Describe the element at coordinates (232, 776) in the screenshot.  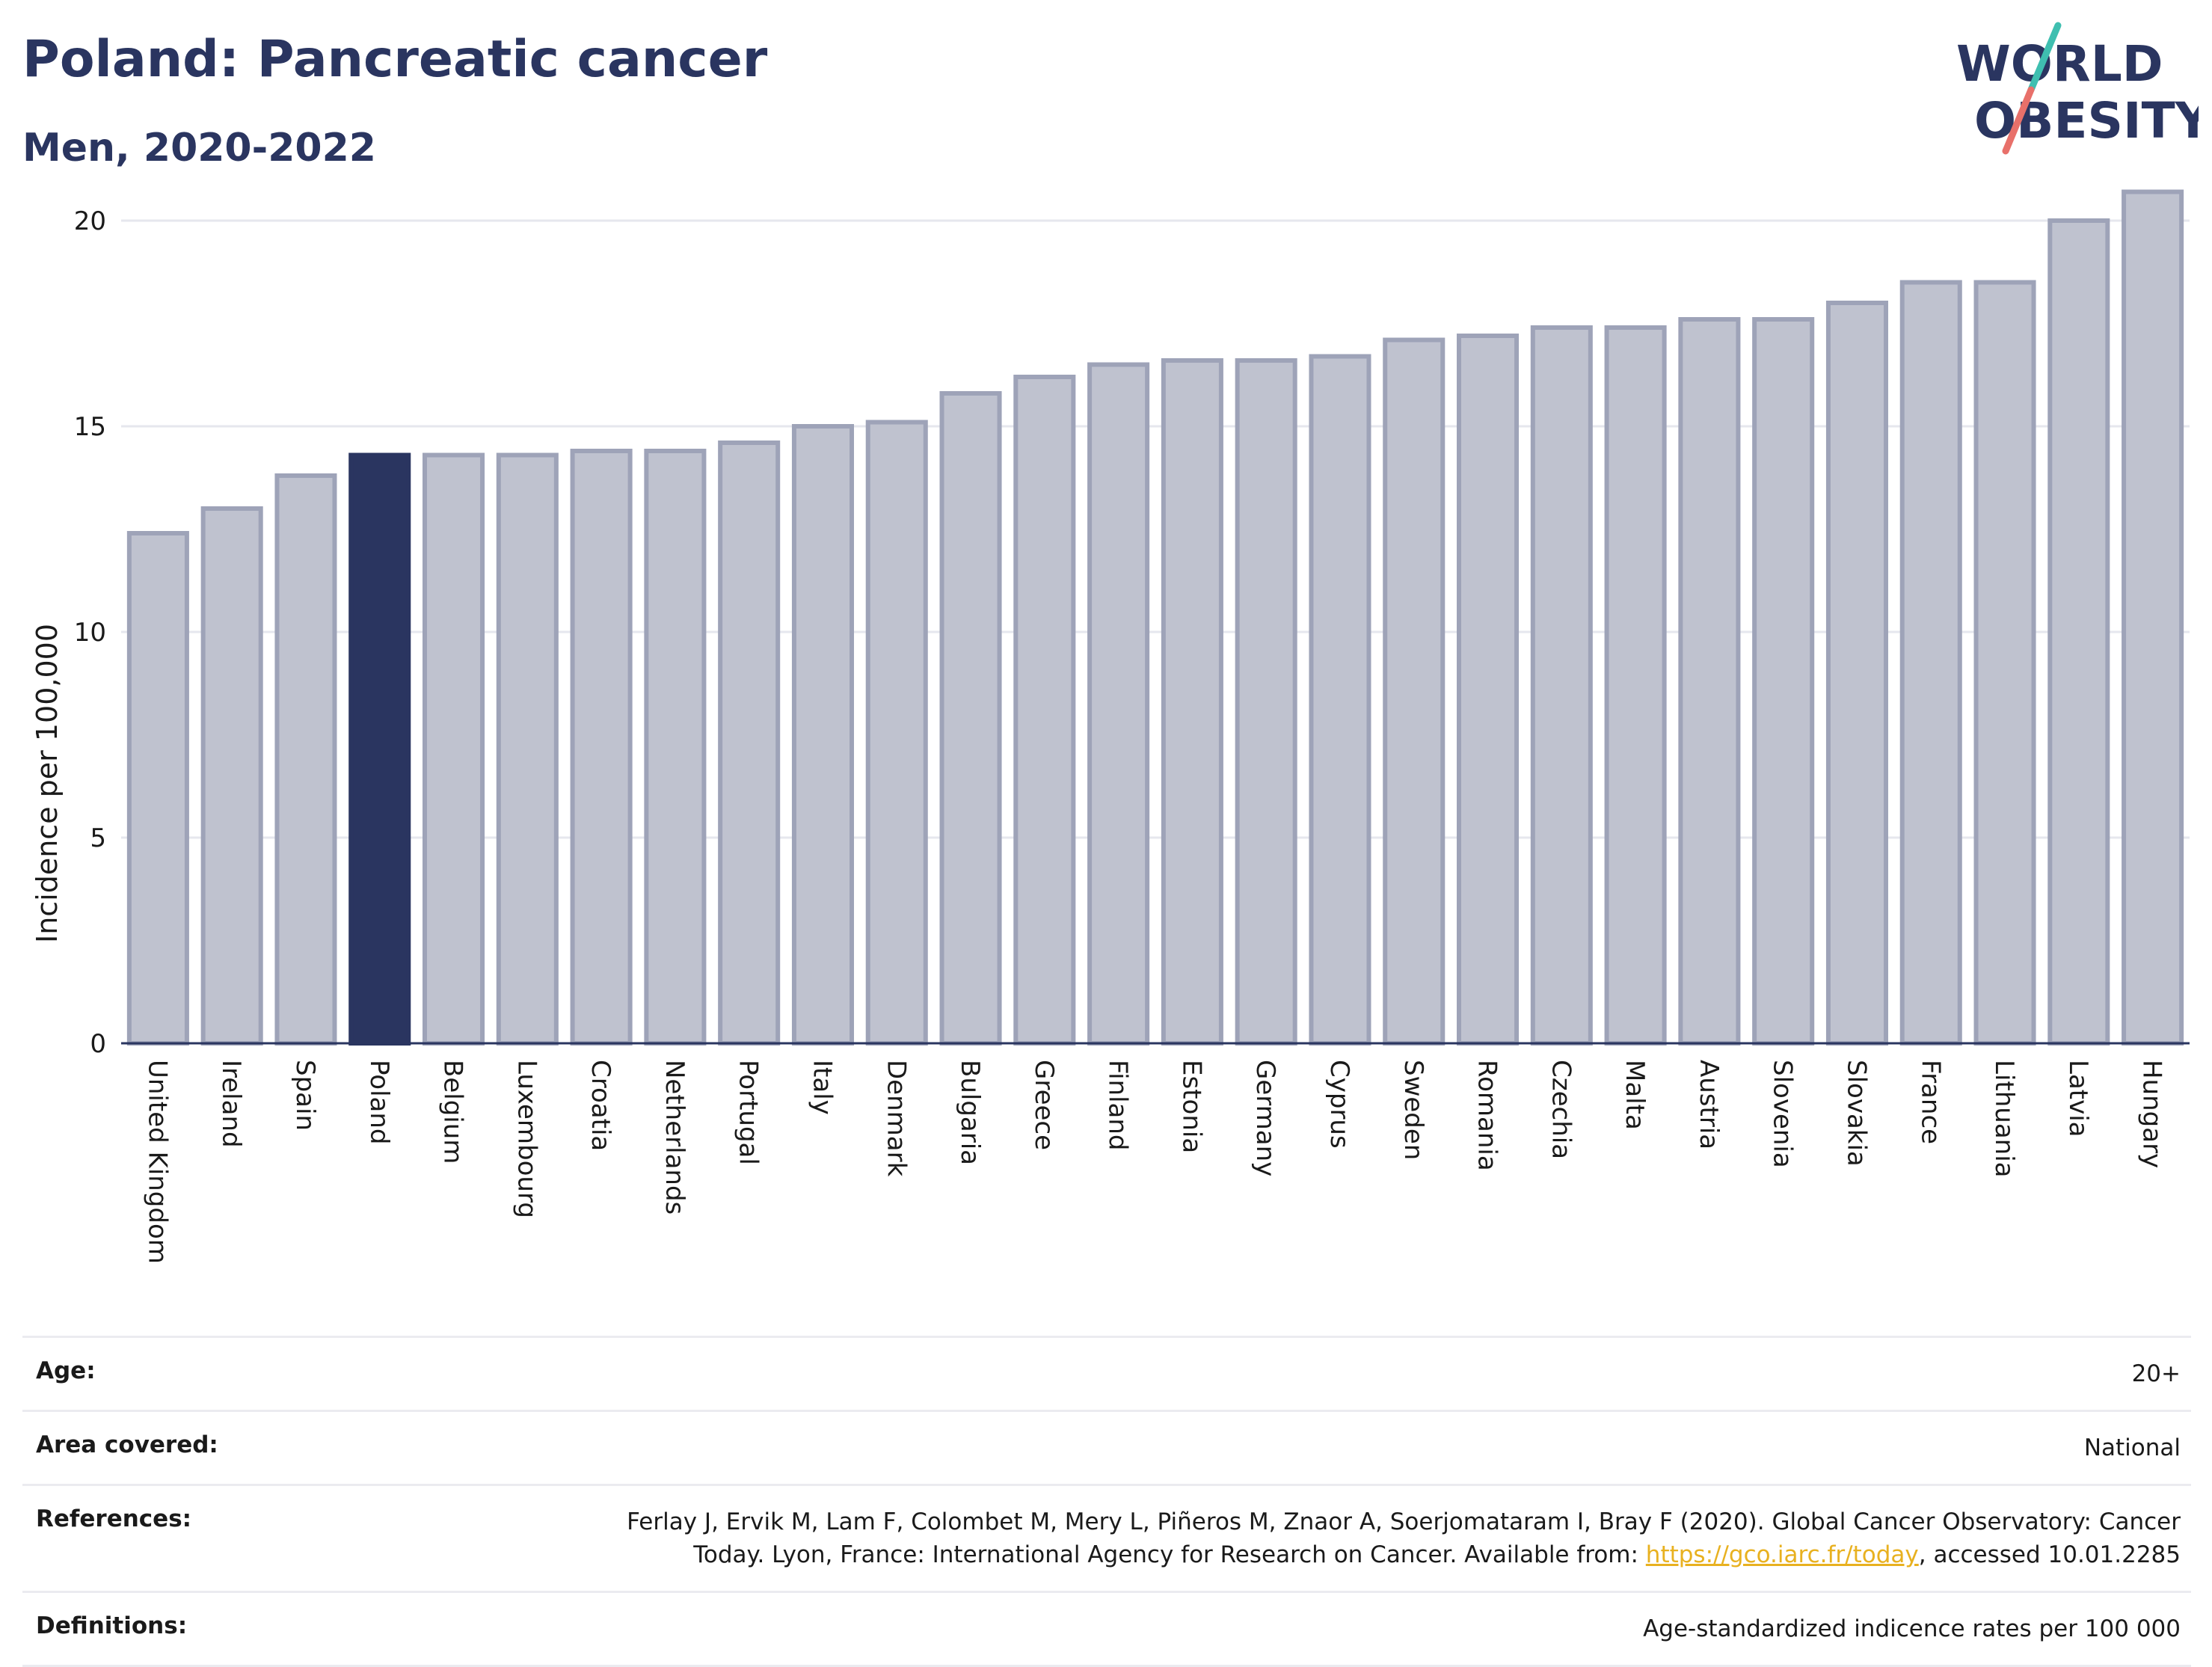
I see `bar-ireland` at that location.